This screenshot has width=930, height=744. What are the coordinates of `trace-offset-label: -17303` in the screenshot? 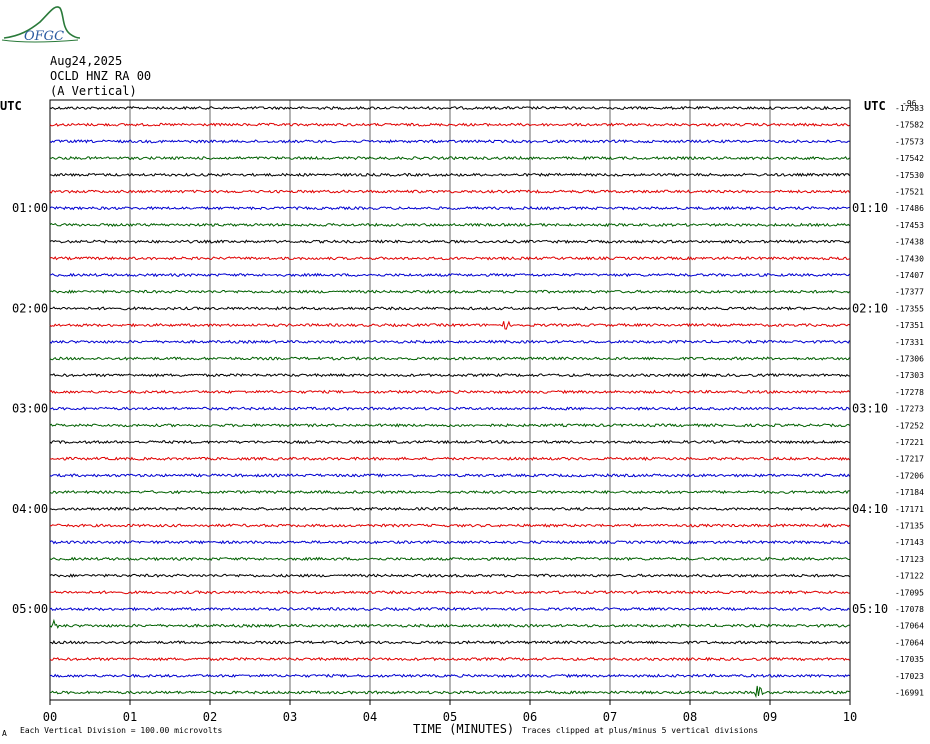 It's located at (909, 375).